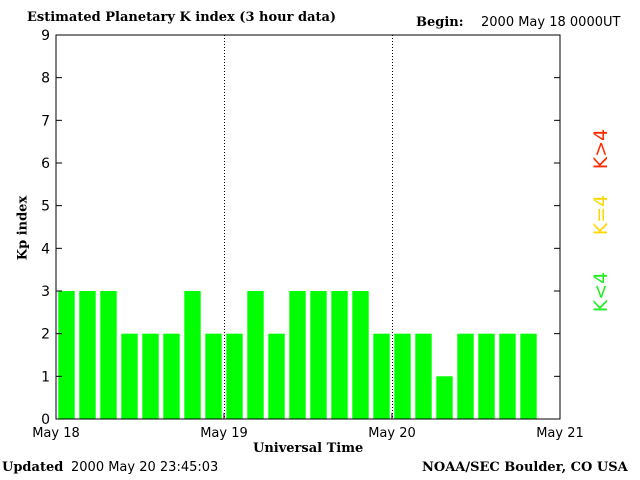  I want to click on y-tick-label: 3, so click(45, 292).